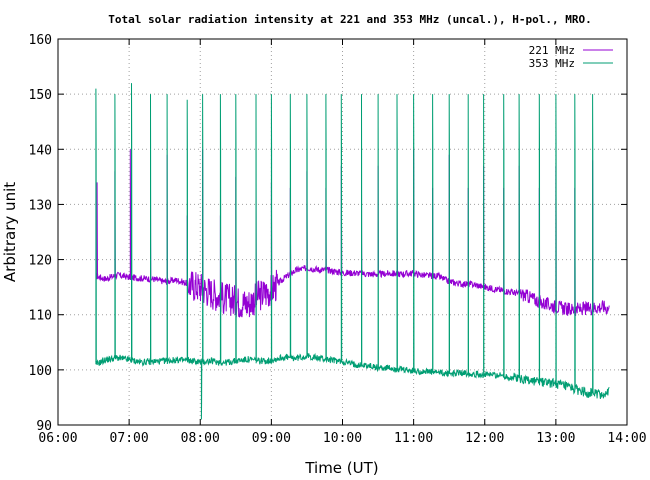  I want to click on y-tick-label: 160, so click(40, 40).